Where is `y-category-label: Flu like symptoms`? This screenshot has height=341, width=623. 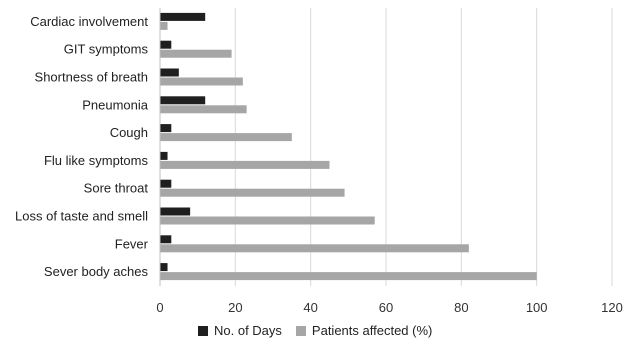
y-category-label: Flu like symptoms is located at coordinates (96, 160).